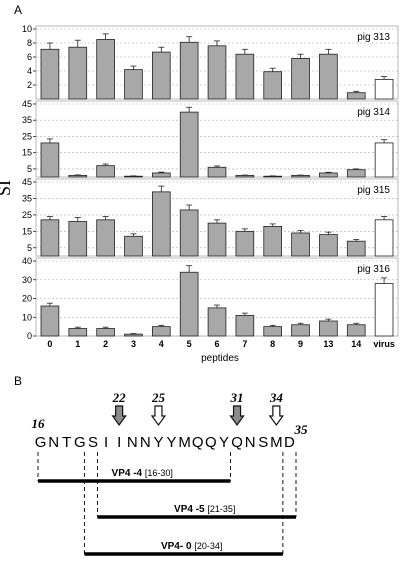 This screenshot has width=404, height=568. What do you see at coordinates (18, 10) in the screenshot?
I see `panel-a-letter: A` at bounding box center [18, 10].